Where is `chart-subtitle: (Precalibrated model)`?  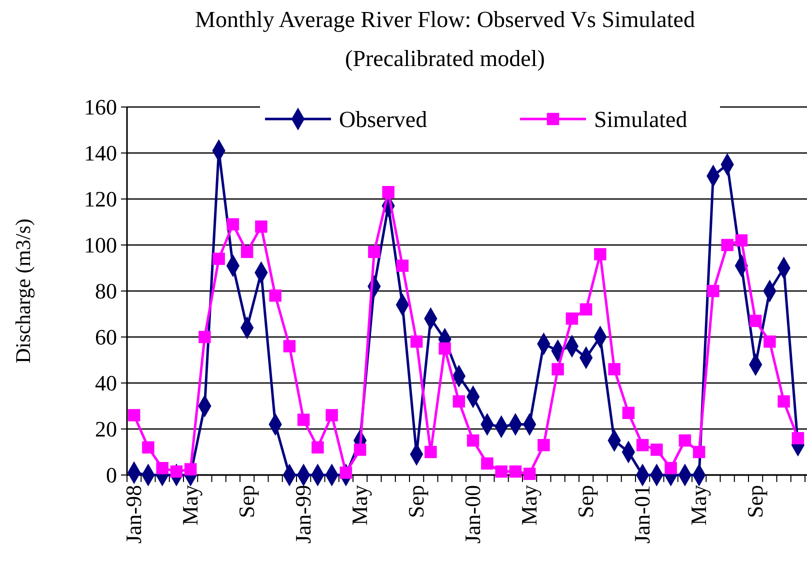 chart-subtitle: (Precalibrated model) is located at coordinates (445, 58).